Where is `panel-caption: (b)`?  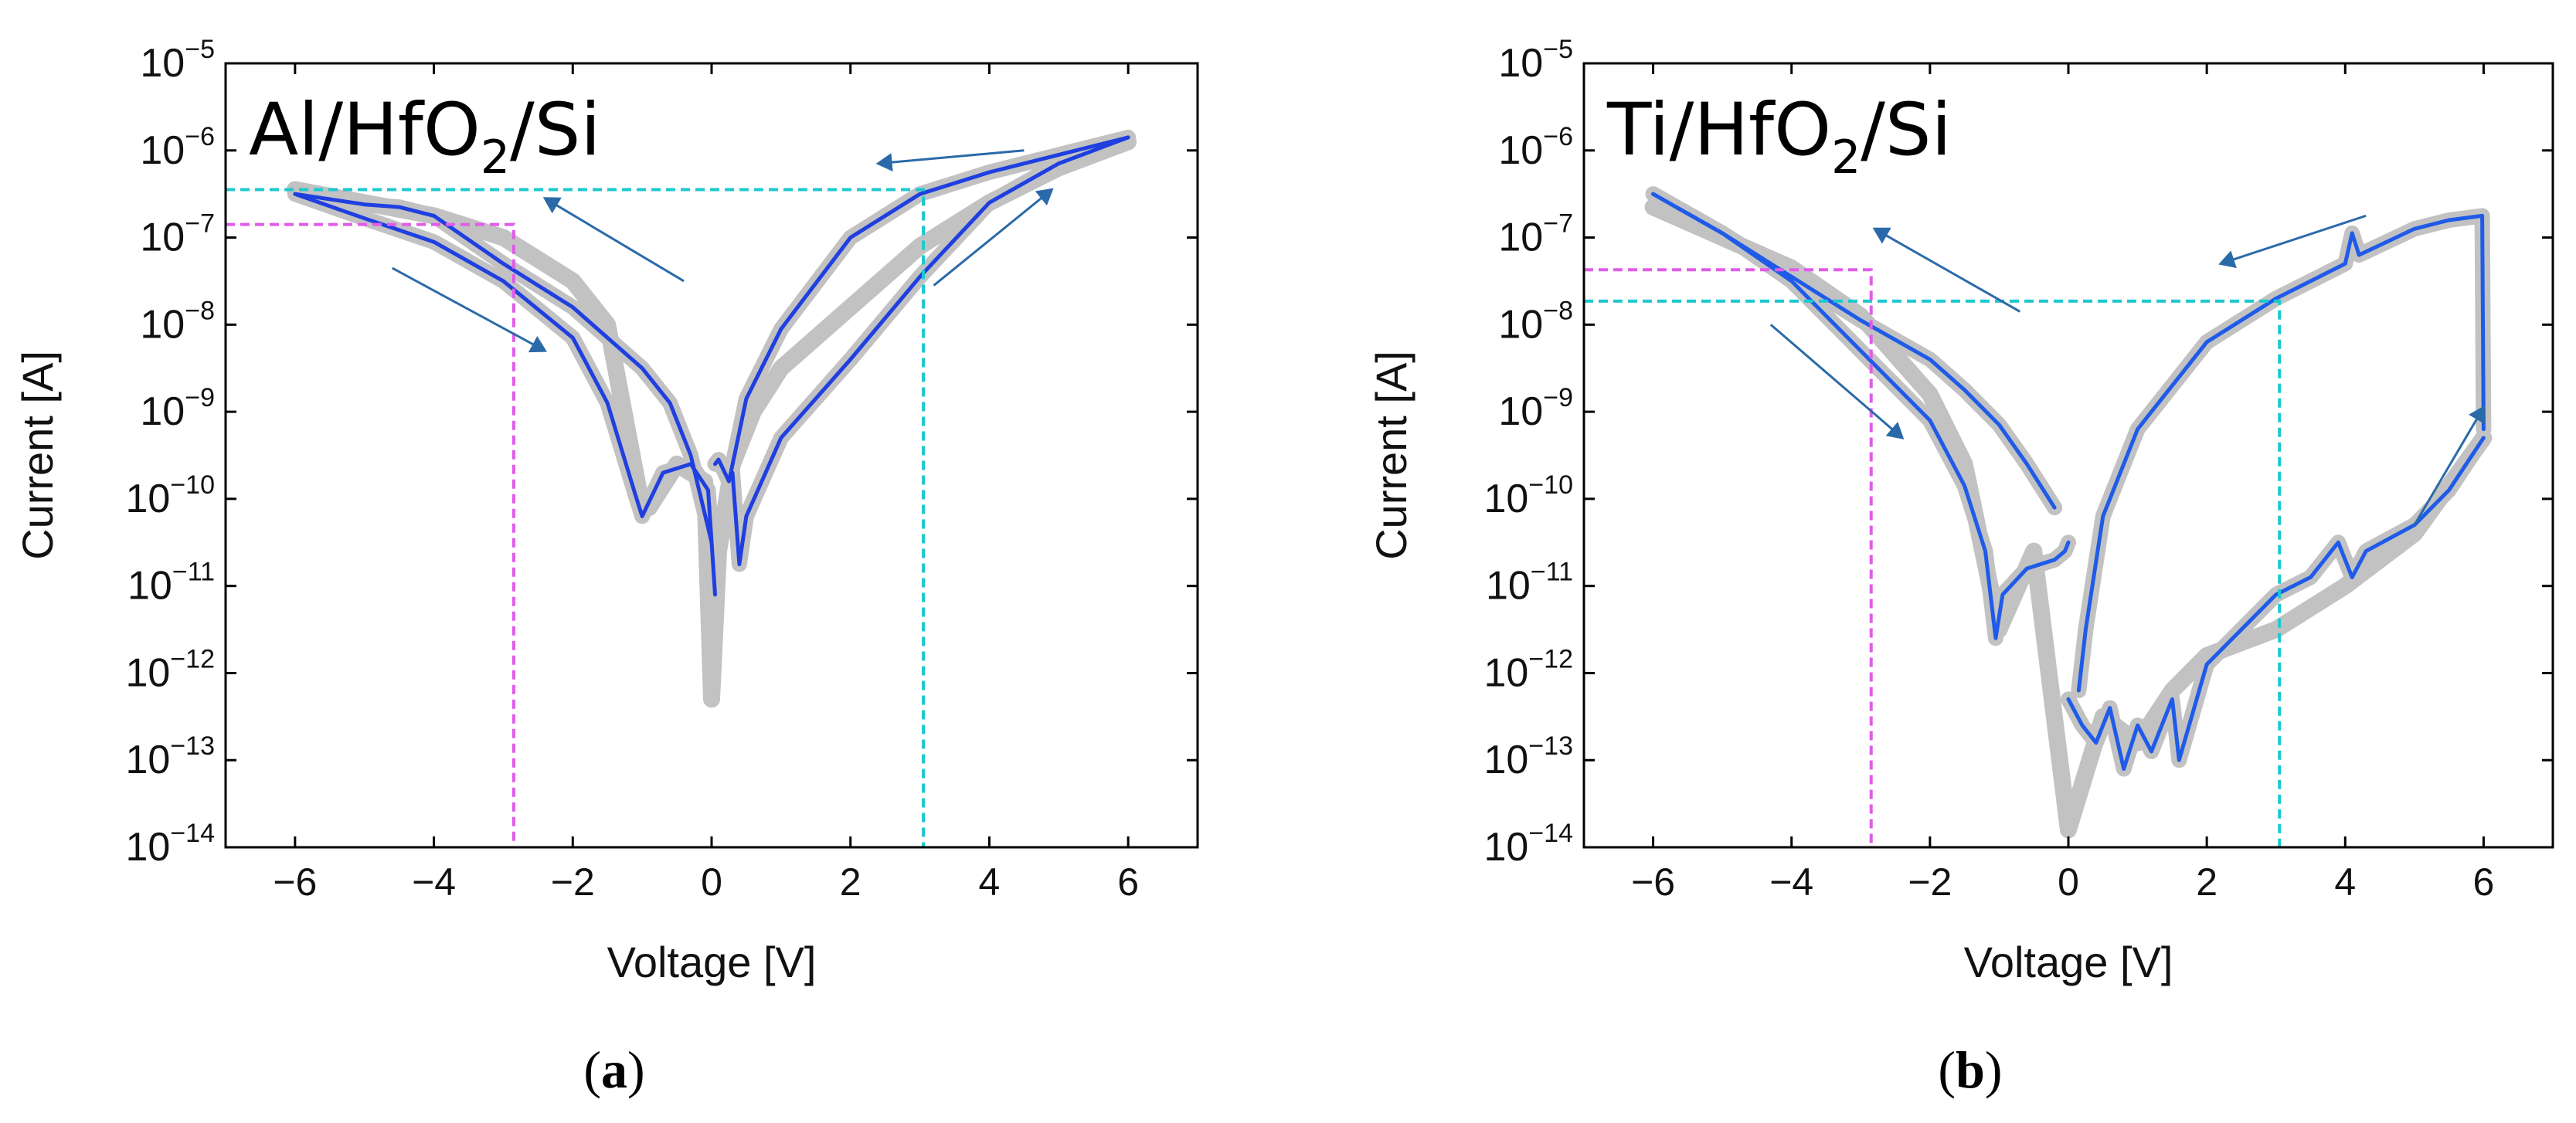 panel-caption: (b) is located at coordinates (1970, 1069).